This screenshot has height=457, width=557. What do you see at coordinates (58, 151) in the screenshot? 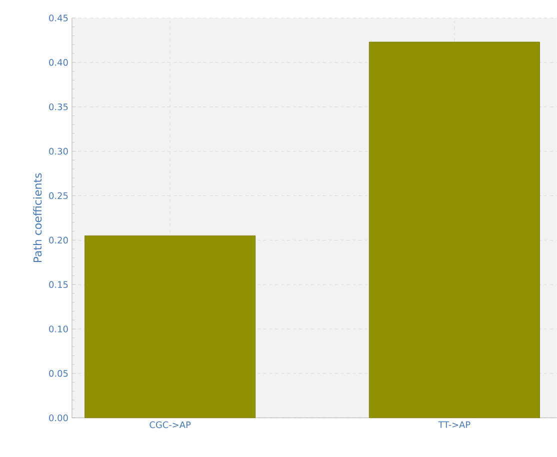
I see `y-tick-label: 0.30` at bounding box center [58, 151].